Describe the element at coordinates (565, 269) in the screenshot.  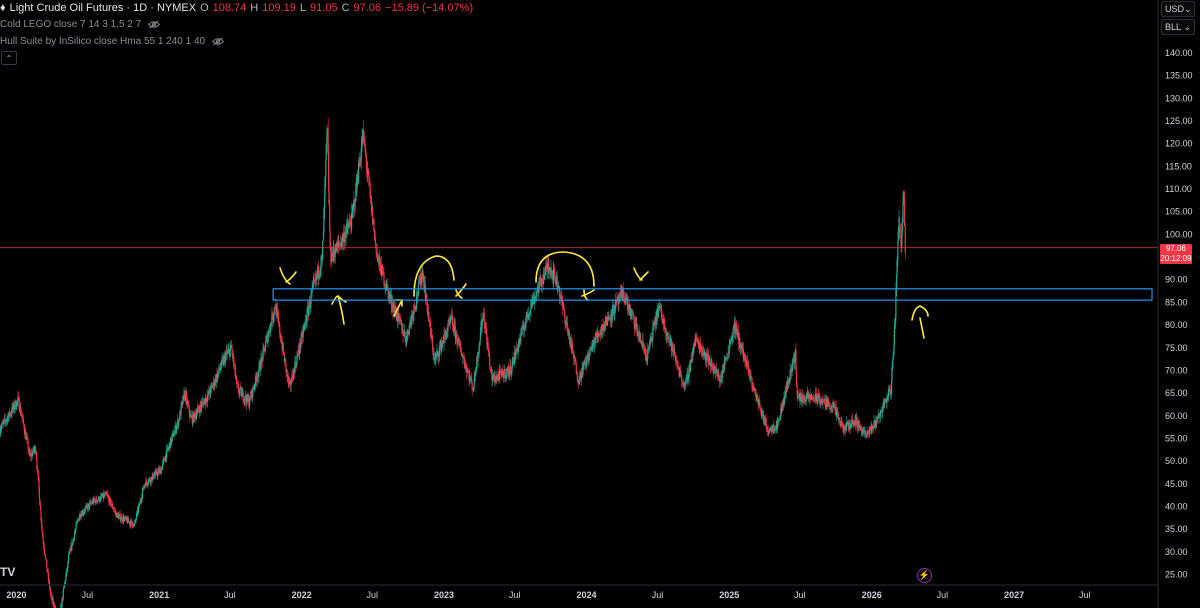
I see `annotation-stroke` at that location.